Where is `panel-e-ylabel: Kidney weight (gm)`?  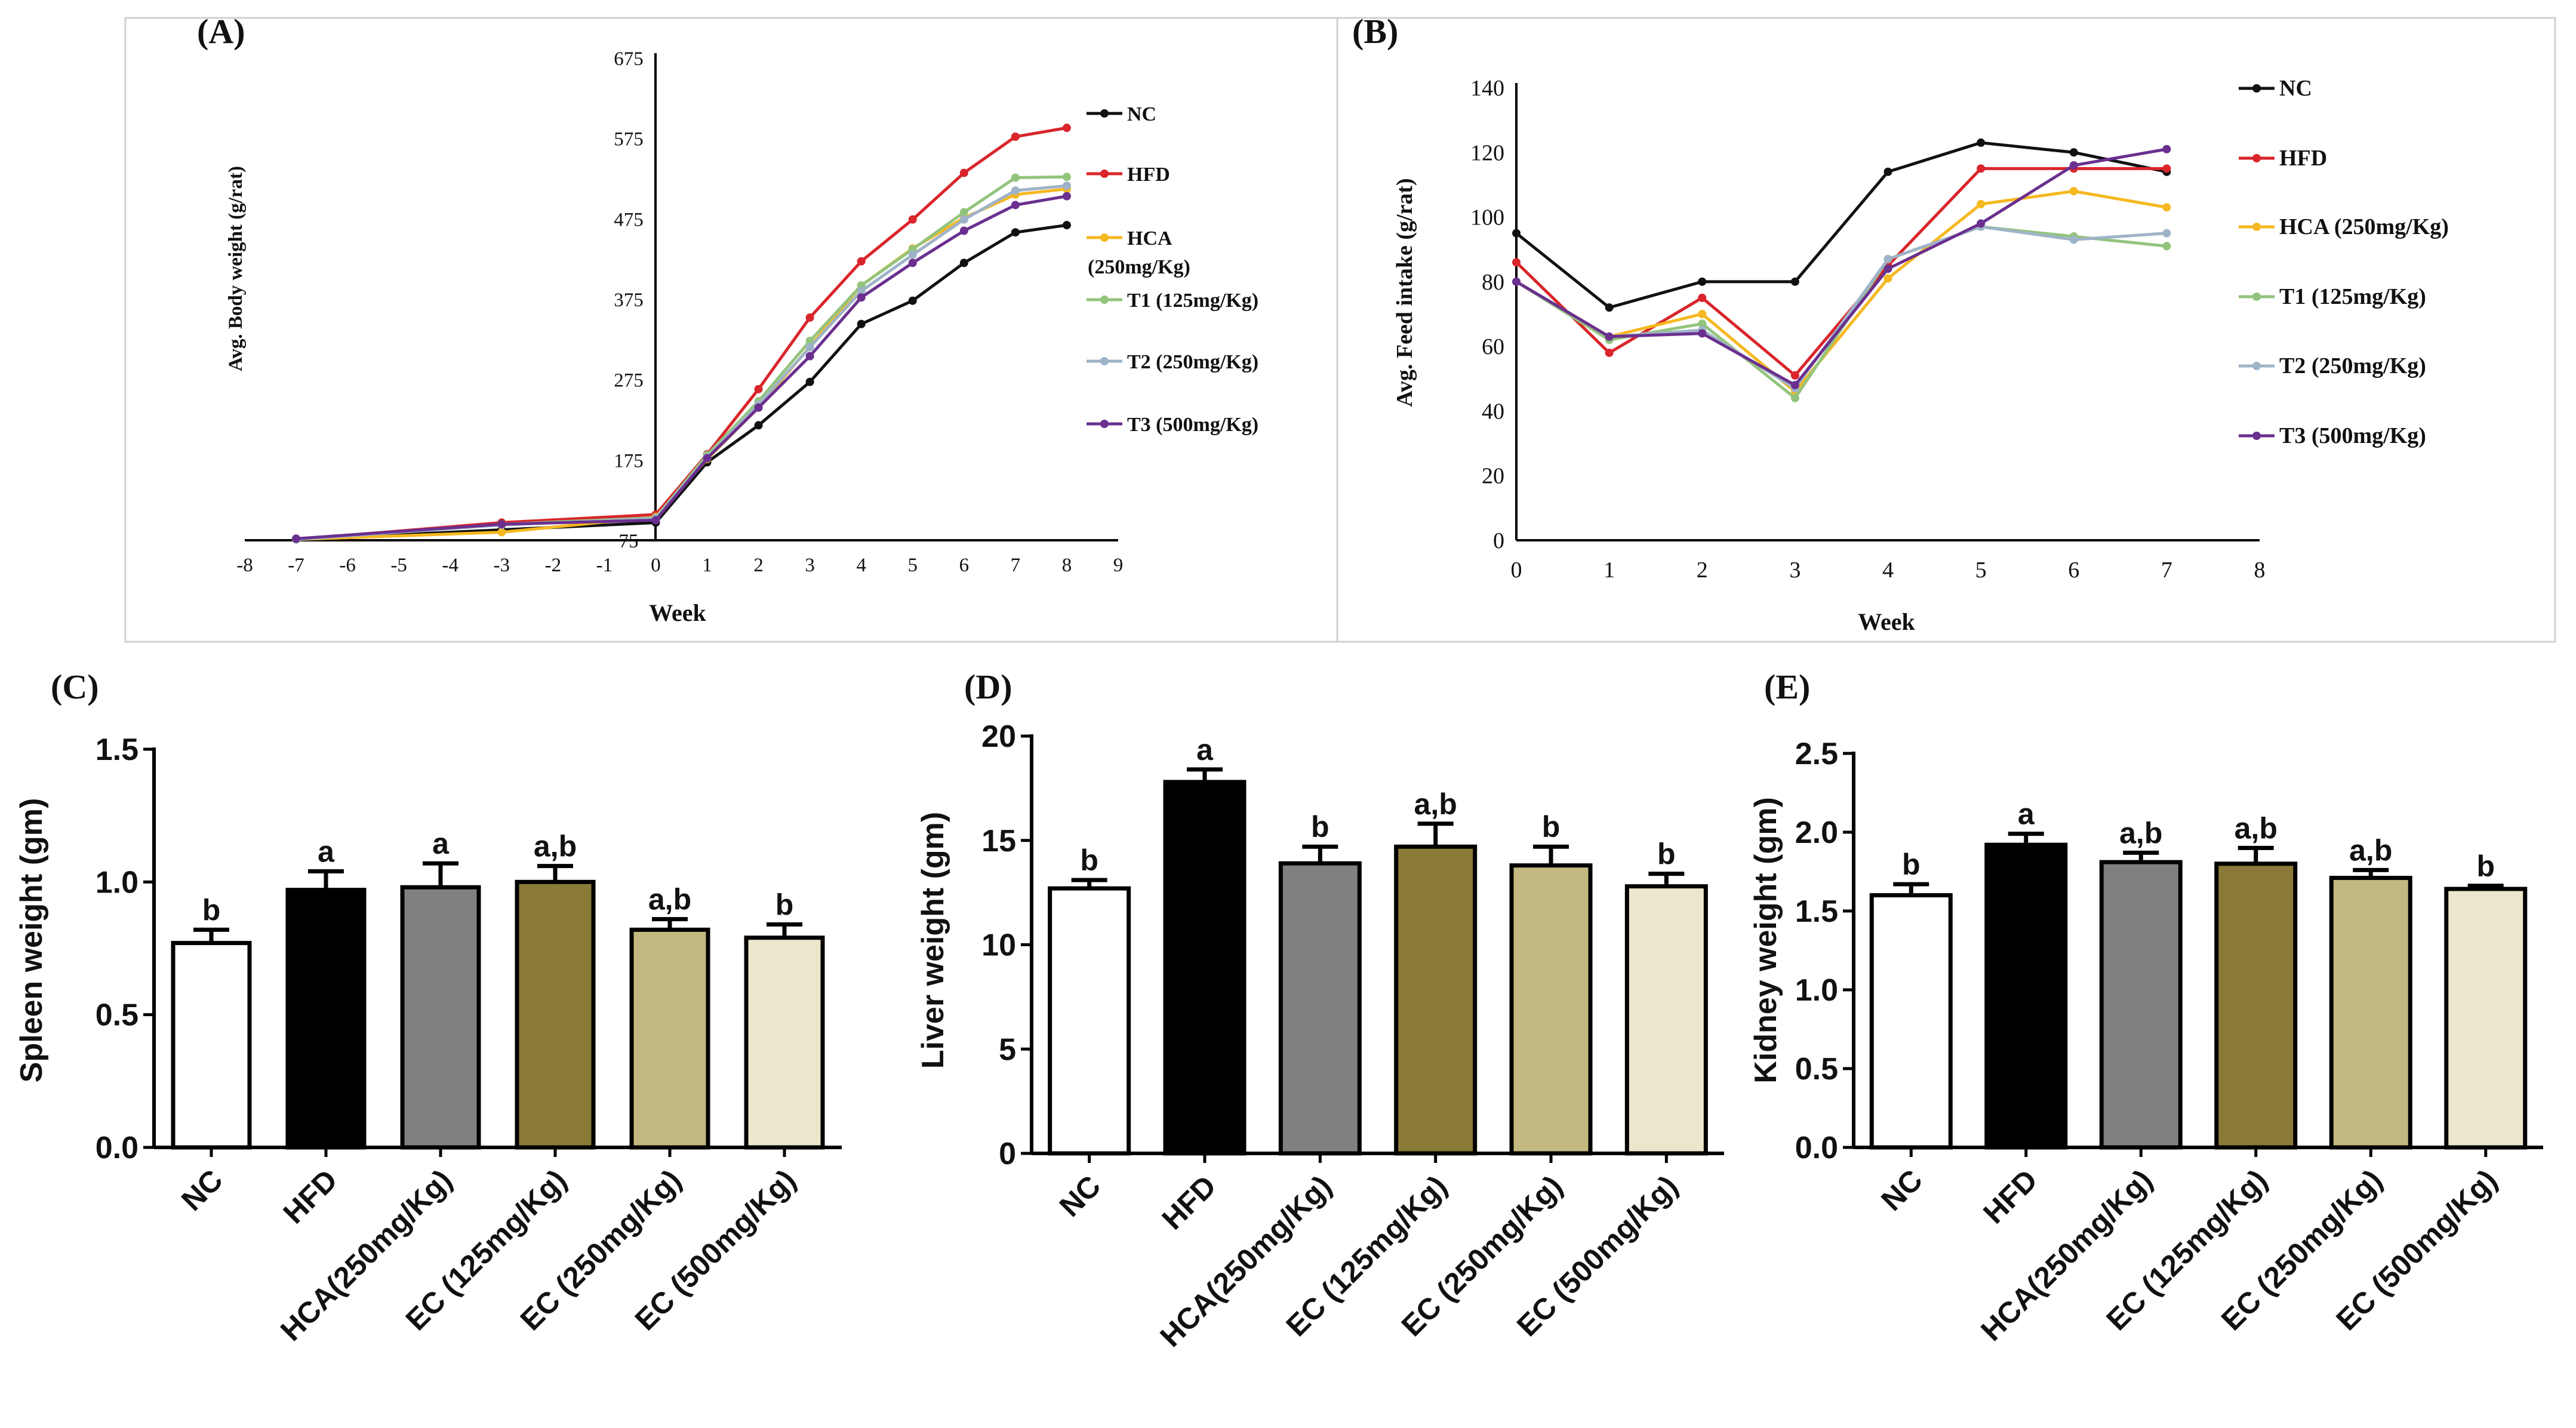 panel-e-ylabel: Kidney weight (gm) is located at coordinates (1766, 941).